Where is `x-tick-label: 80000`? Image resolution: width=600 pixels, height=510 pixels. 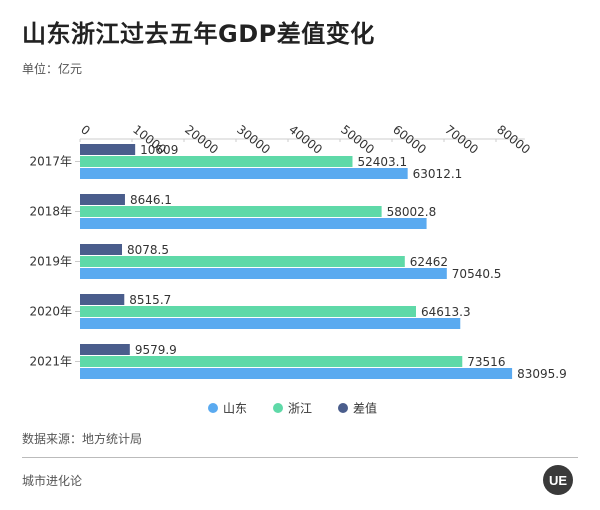 x-tick-label: 80000 is located at coordinates (513, 139).